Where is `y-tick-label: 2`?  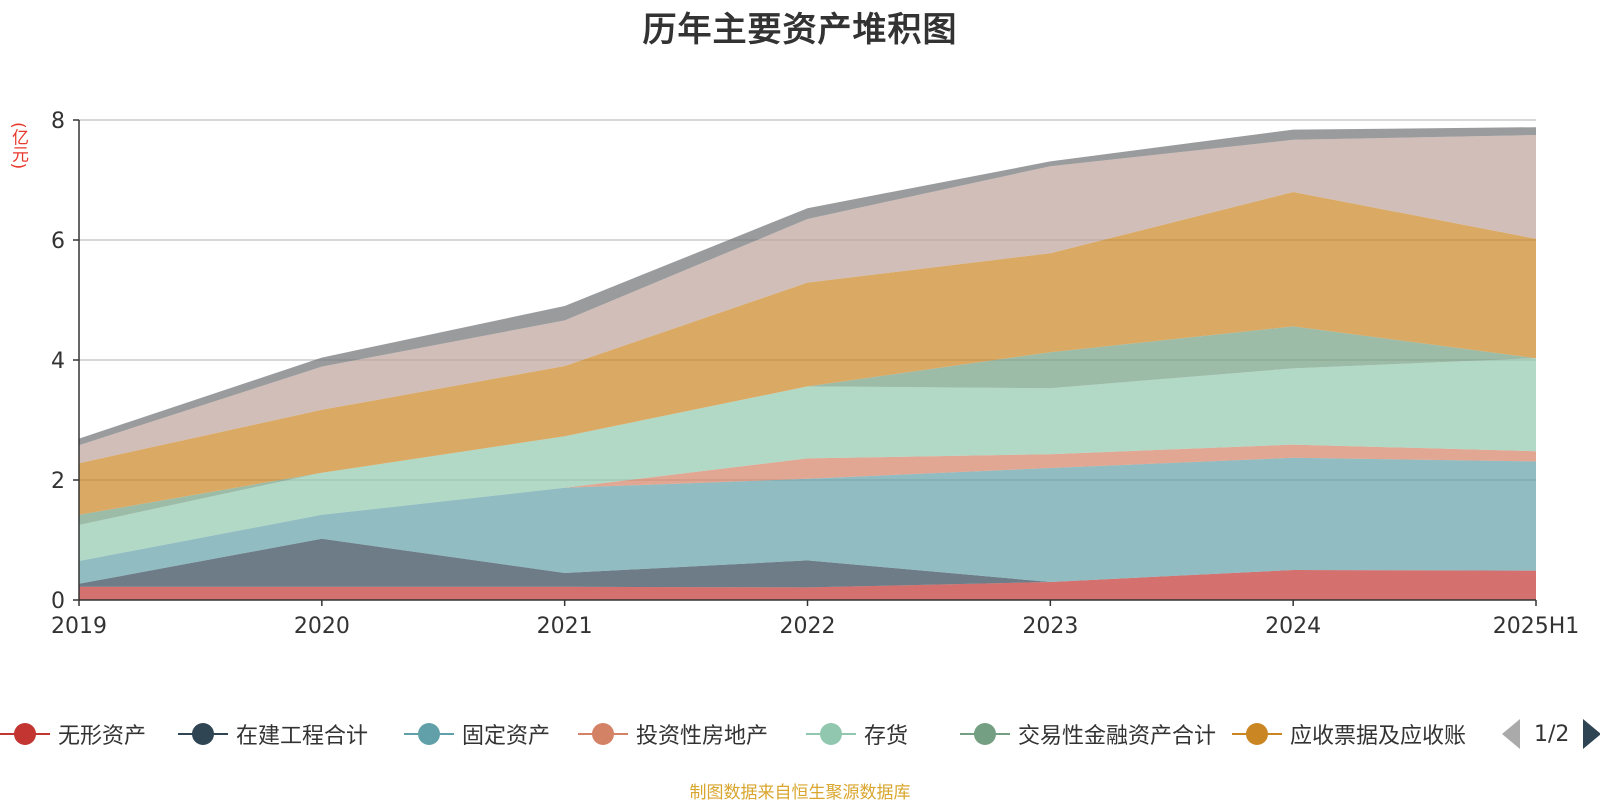 y-tick-label: 2 is located at coordinates (58, 481).